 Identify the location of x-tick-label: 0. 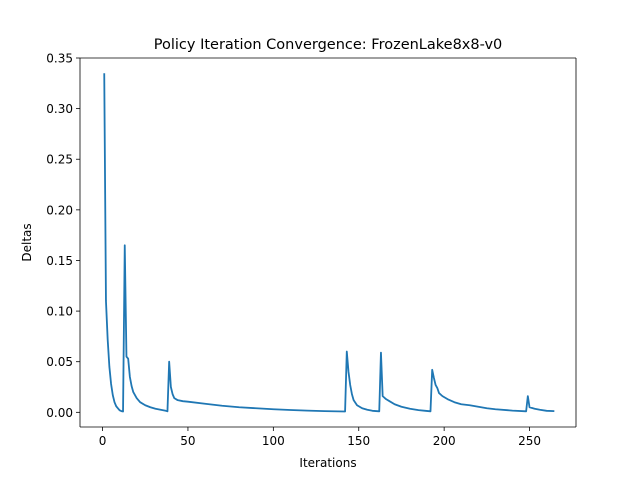
(103, 441).